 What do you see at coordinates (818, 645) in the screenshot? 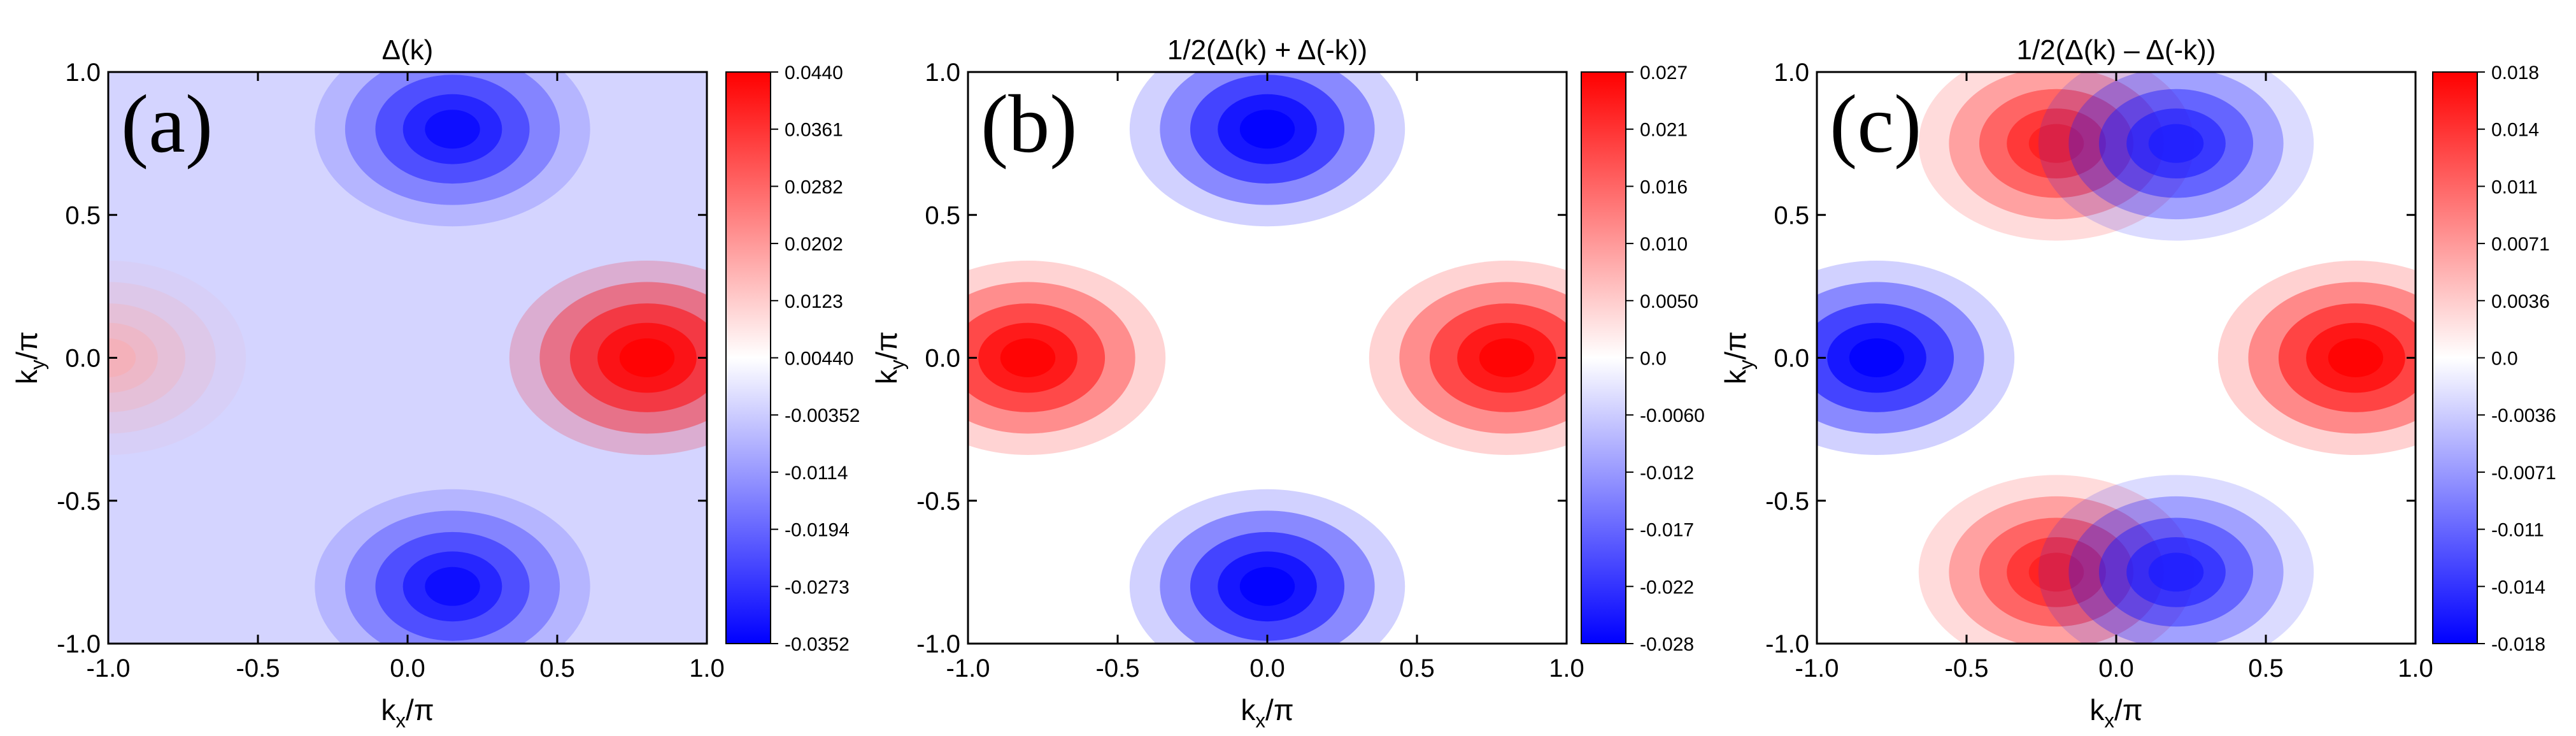
I see `colorbar-tick-label: -0.0352` at bounding box center [818, 645].